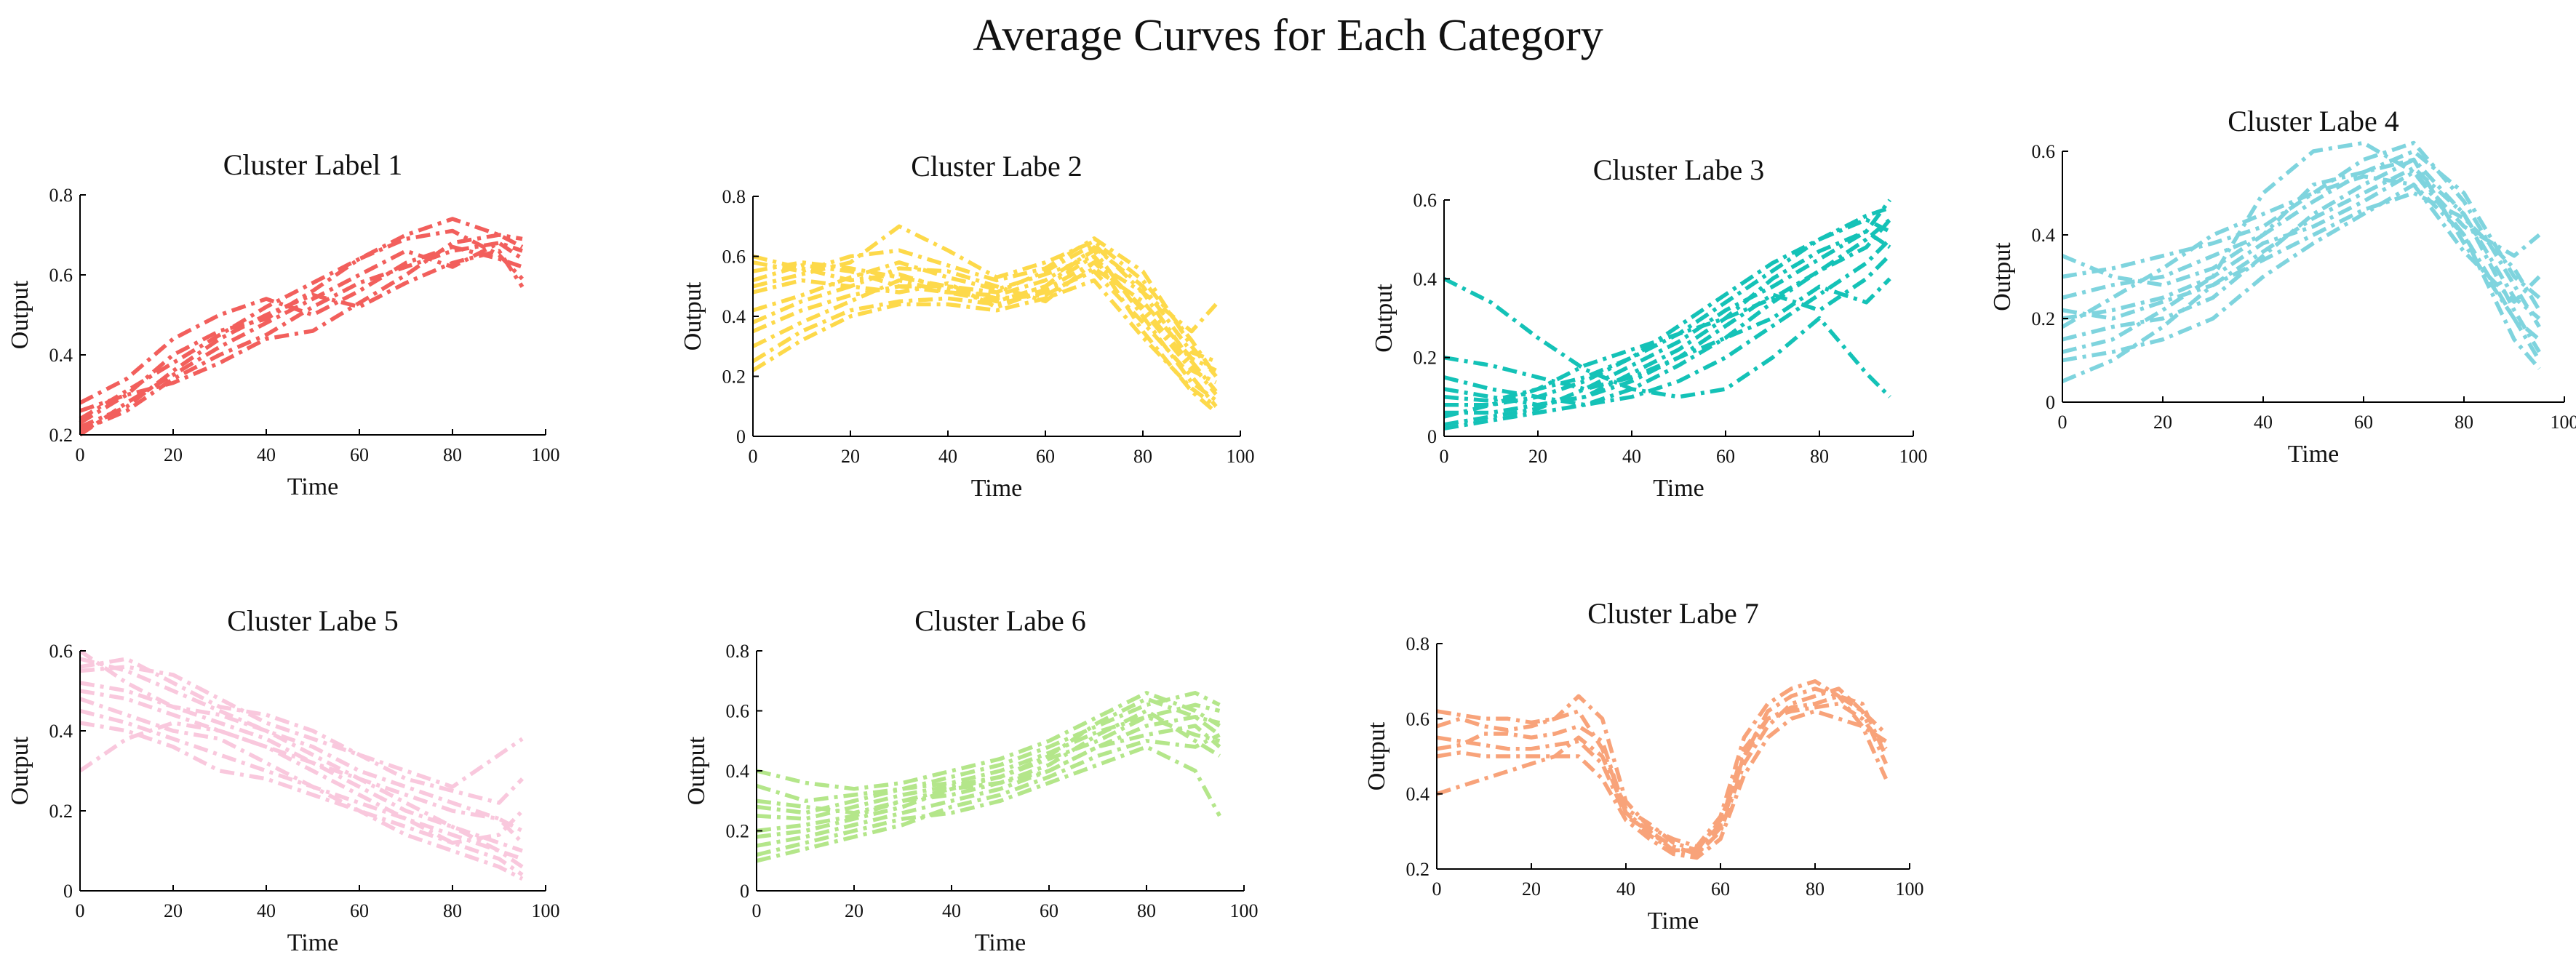 The image size is (2576, 973). Describe the element at coordinates (313, 620) in the screenshot. I see `chart-title: Cluster Labe 5` at that location.